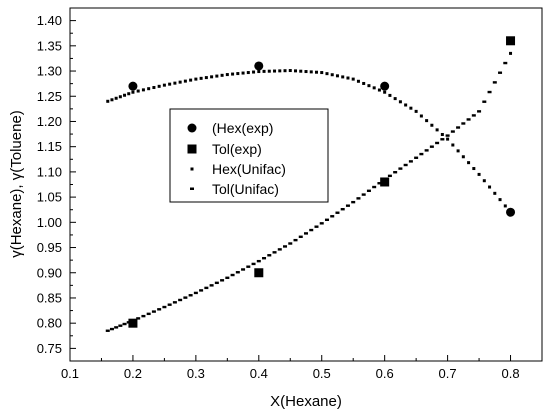 This screenshot has width=550, height=413. What do you see at coordinates (322, 373) in the screenshot?
I see `x-tick-label: 0.5` at bounding box center [322, 373].